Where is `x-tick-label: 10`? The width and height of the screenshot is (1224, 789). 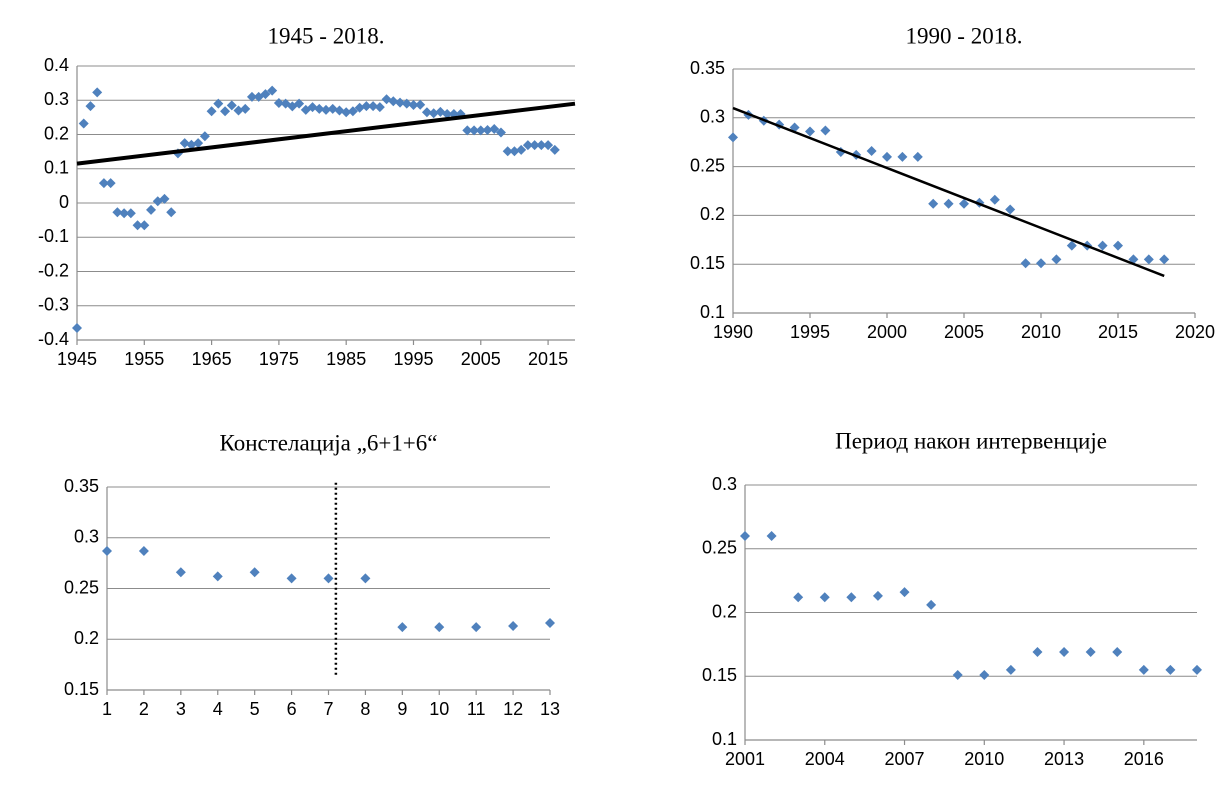
x-tick-label: 10 is located at coordinates (439, 709).